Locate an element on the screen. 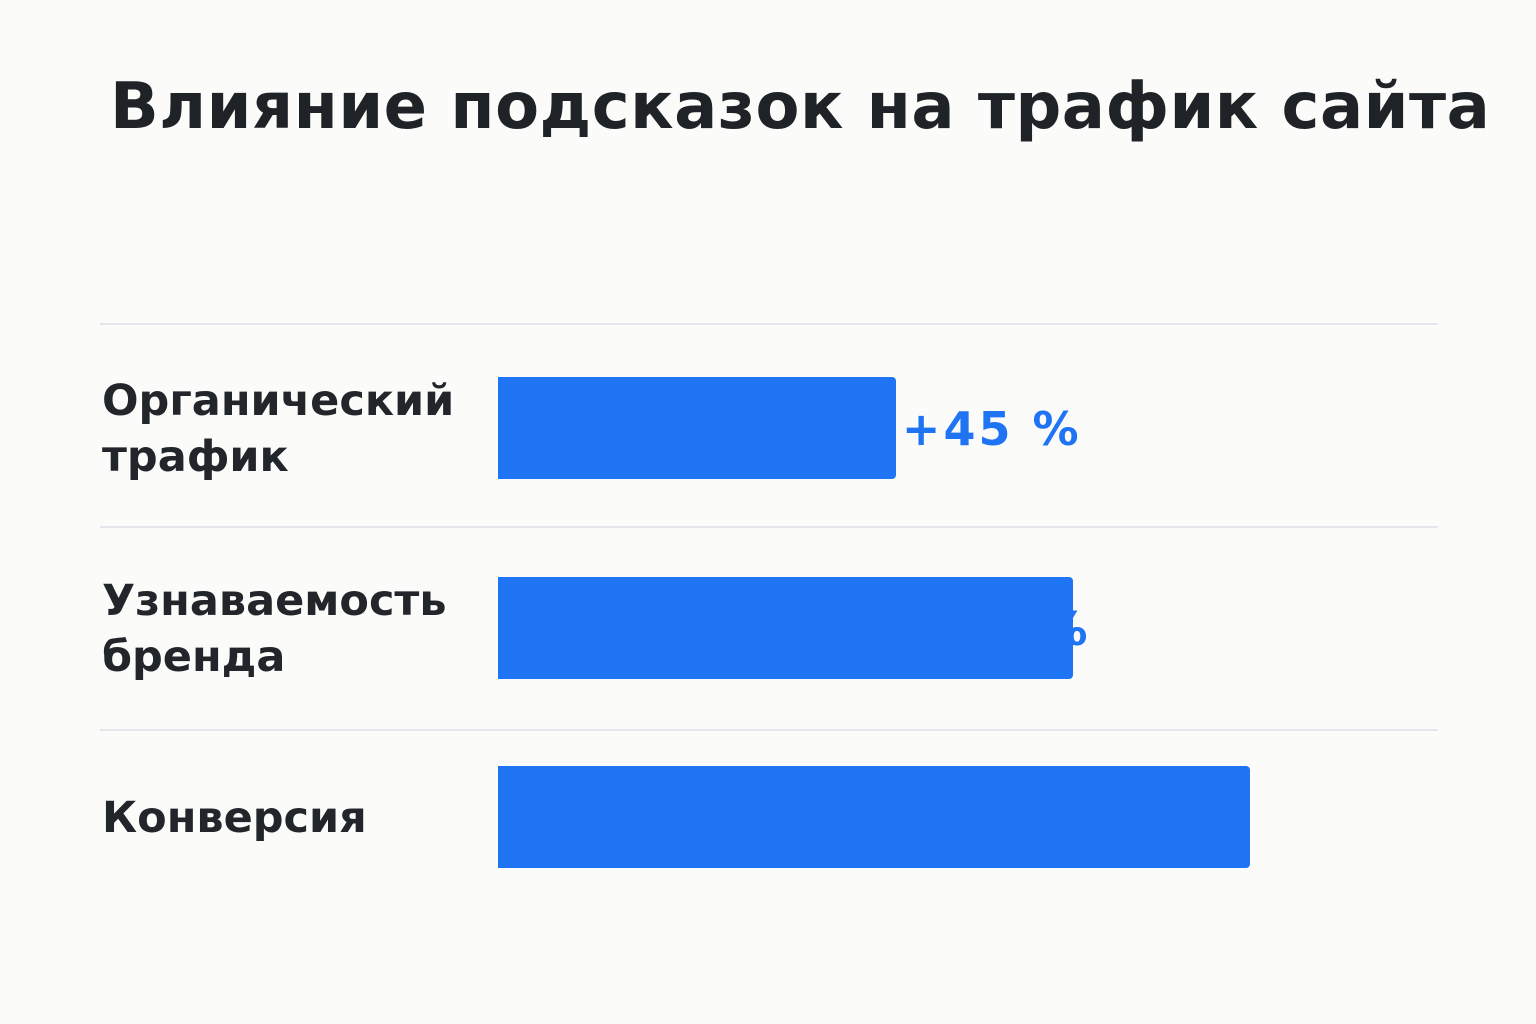 The width and height of the screenshot is (1536, 1024). value-label: +45 % is located at coordinates (991, 429).